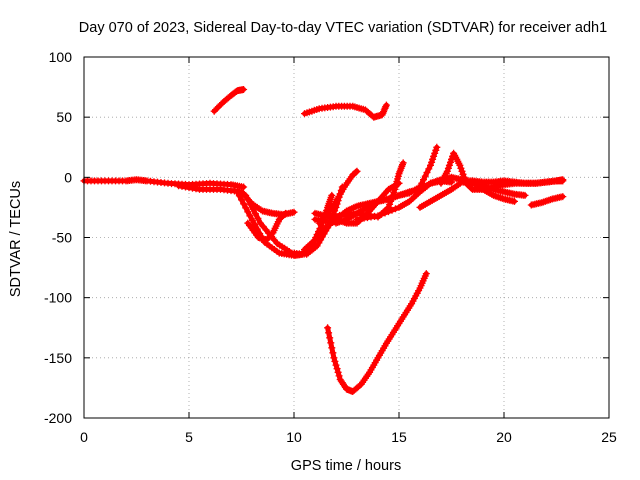 The image size is (640, 480). Describe the element at coordinates (377, 332) in the screenshot. I see `series-sat-s` at that location.